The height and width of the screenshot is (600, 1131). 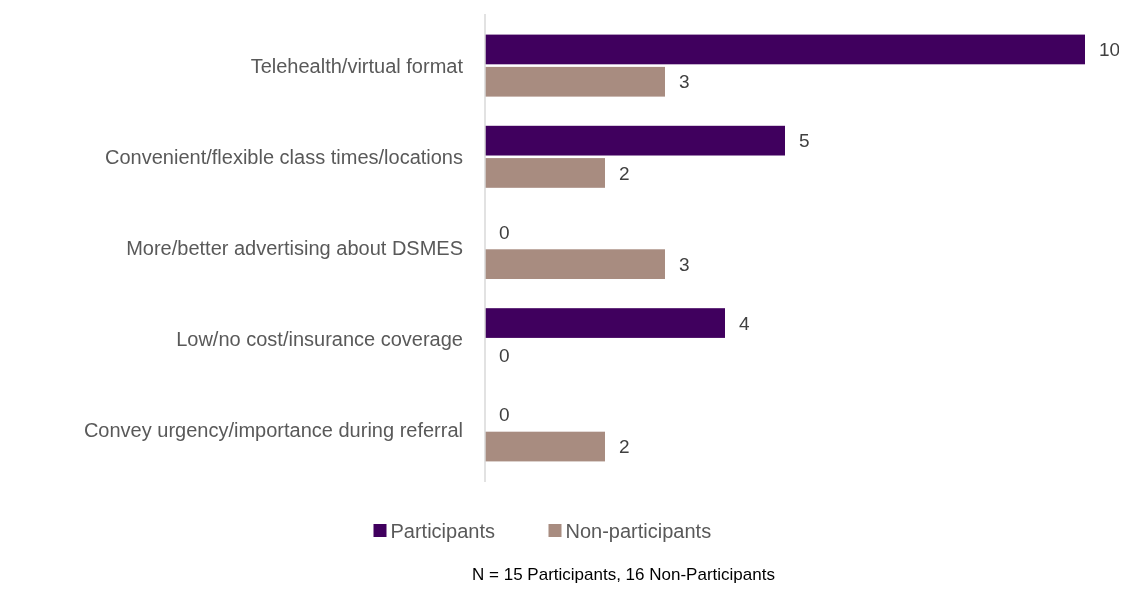 What do you see at coordinates (284, 156) in the screenshot?
I see `y-tick-label: Convenient/flexible class times/locations` at bounding box center [284, 156].